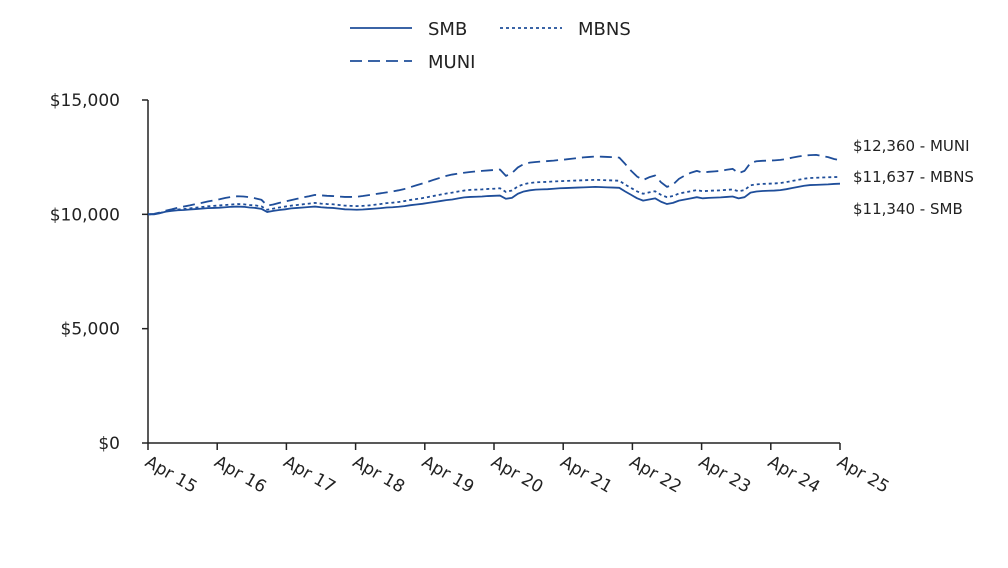  What do you see at coordinates (494, 199) in the screenshot?
I see `series-line-smb` at bounding box center [494, 199].